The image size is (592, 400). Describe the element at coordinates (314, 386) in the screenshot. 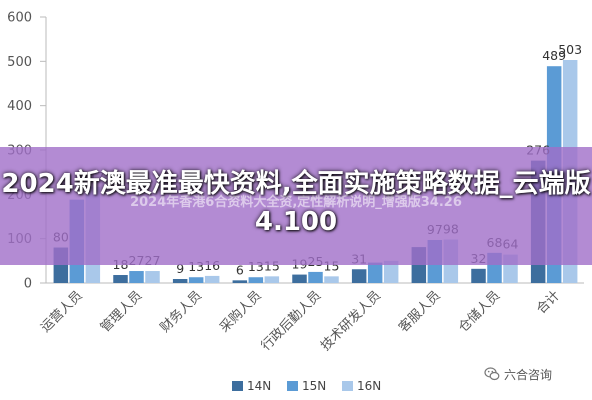

I see `legend-label: 15N` at that location.